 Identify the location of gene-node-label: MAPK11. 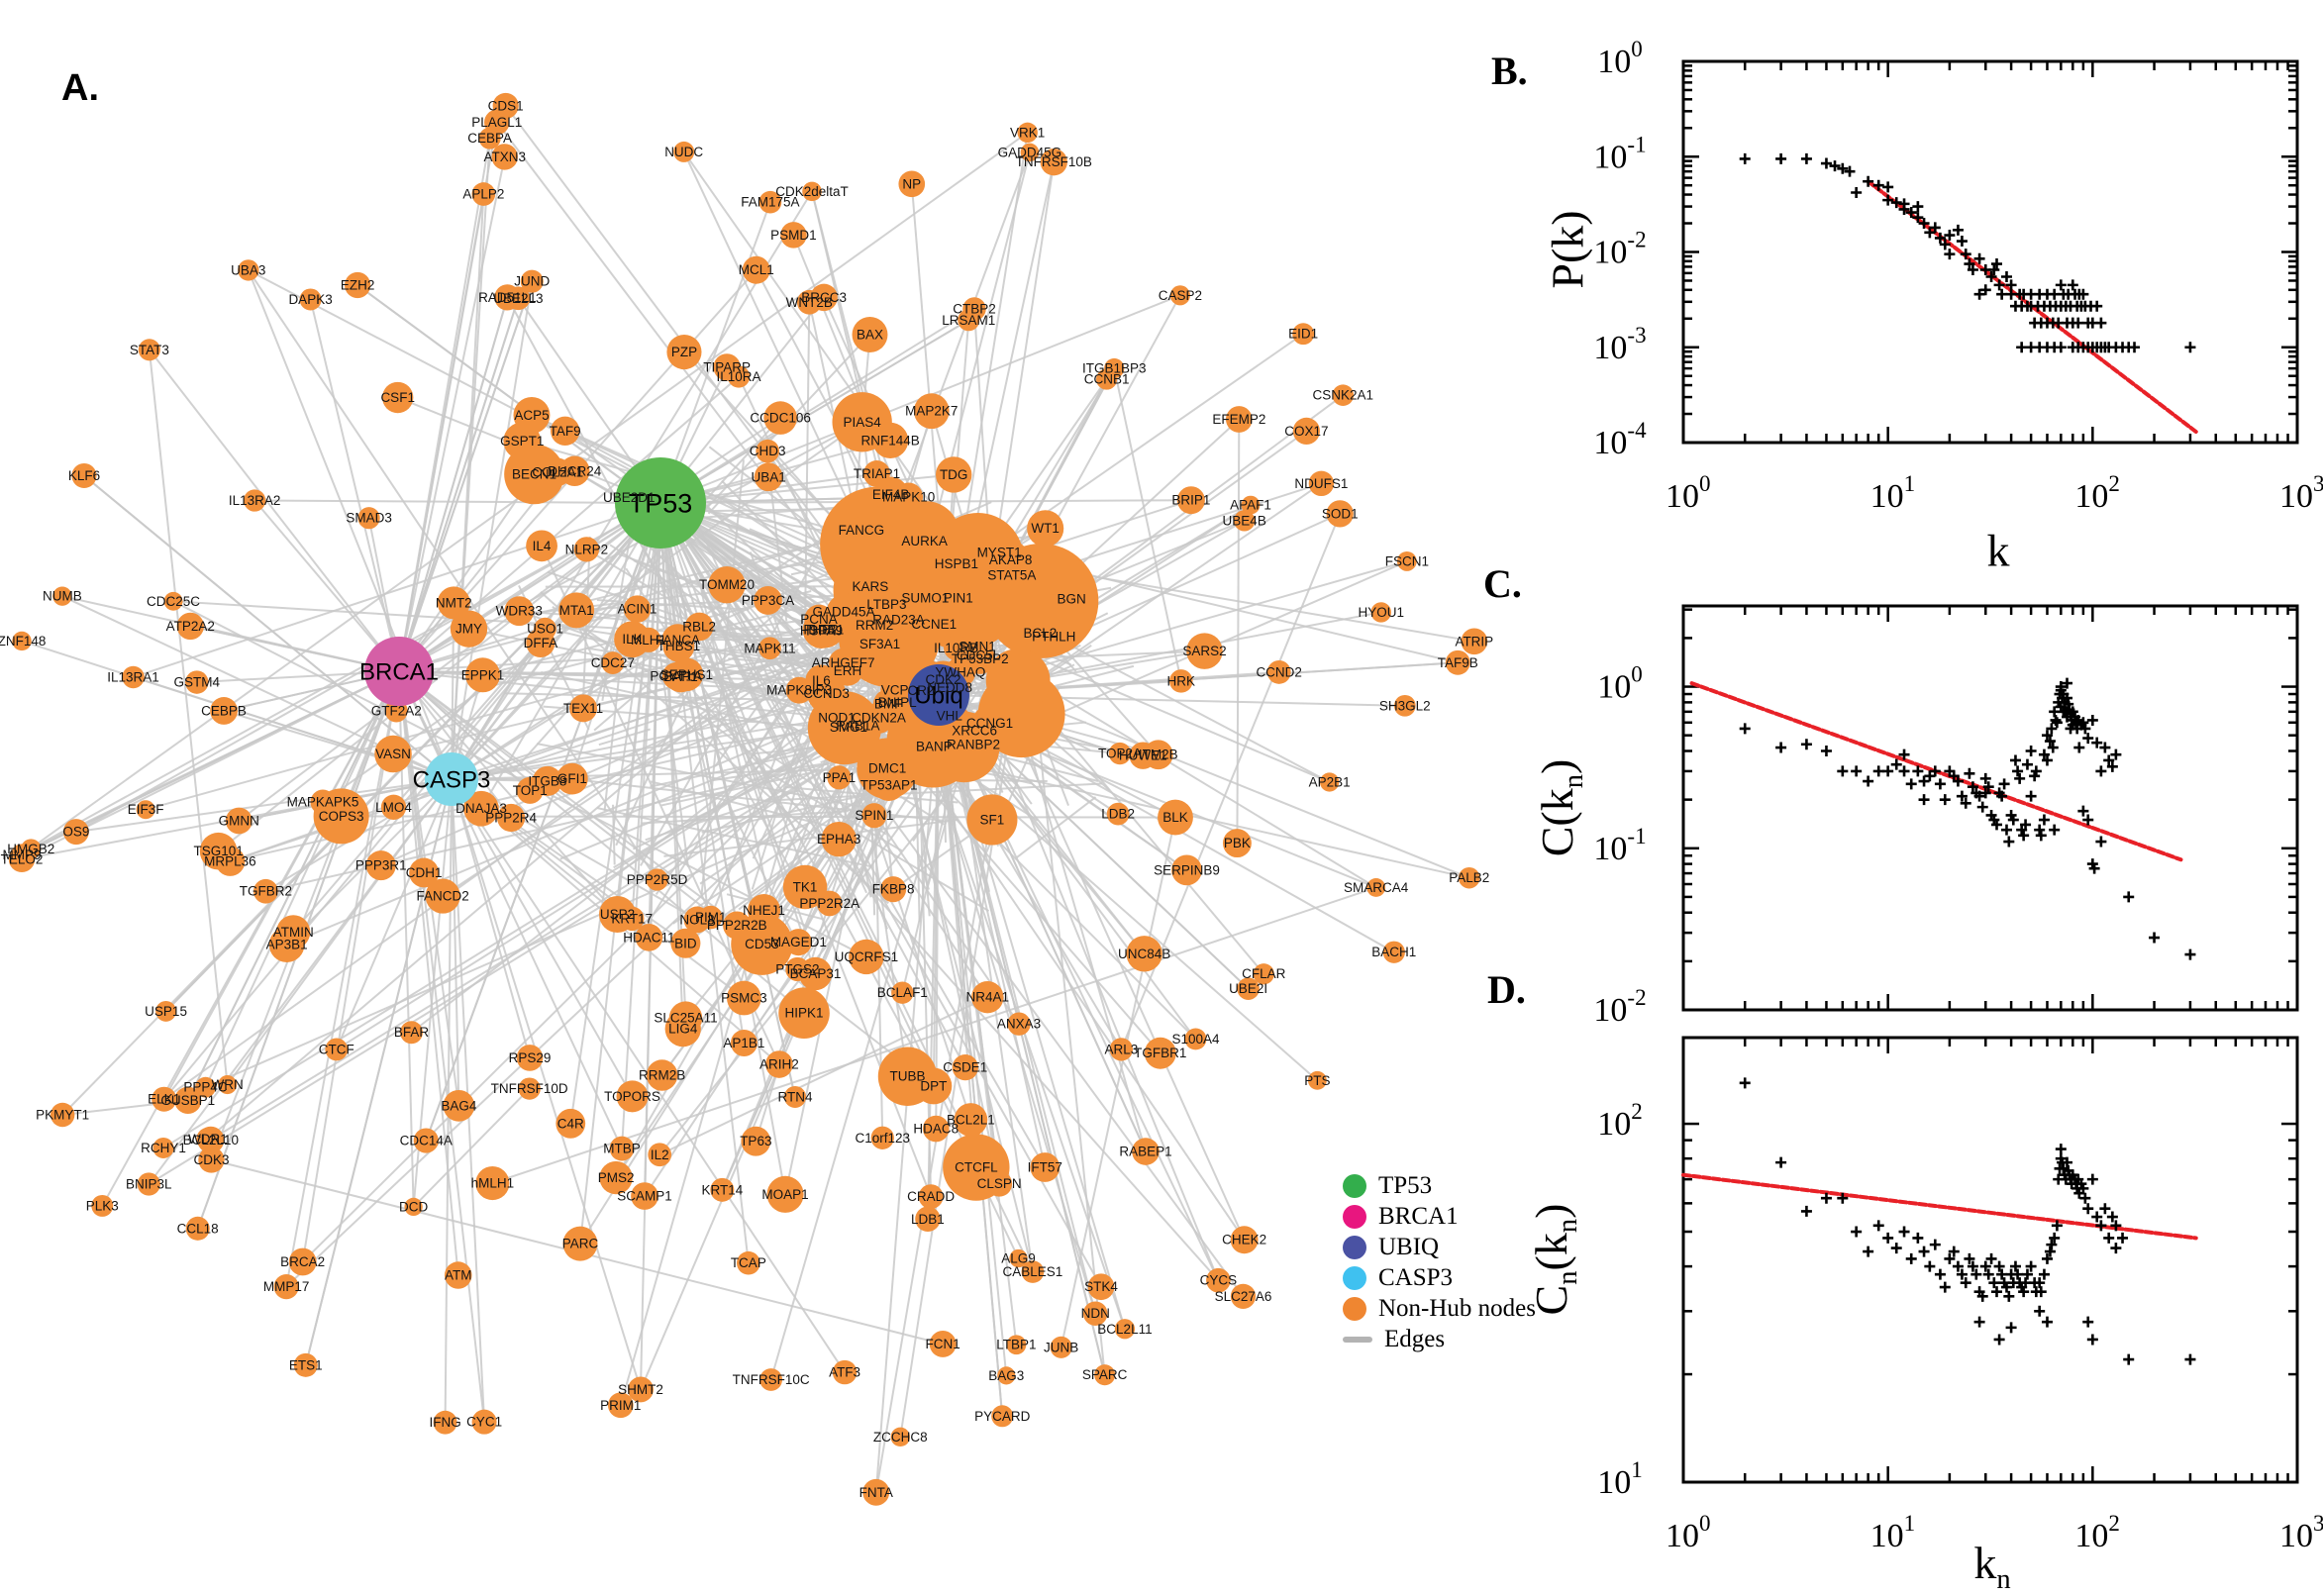
(769, 648).